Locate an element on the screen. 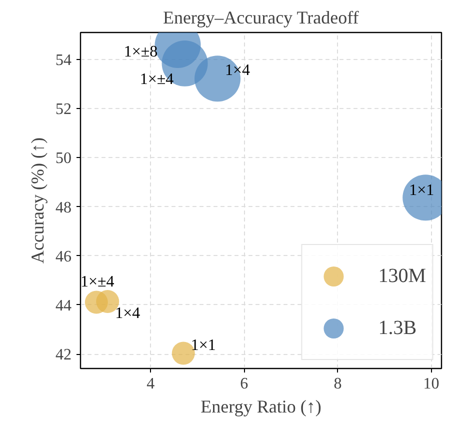  y-tick-label: 48 is located at coordinates (64, 207).